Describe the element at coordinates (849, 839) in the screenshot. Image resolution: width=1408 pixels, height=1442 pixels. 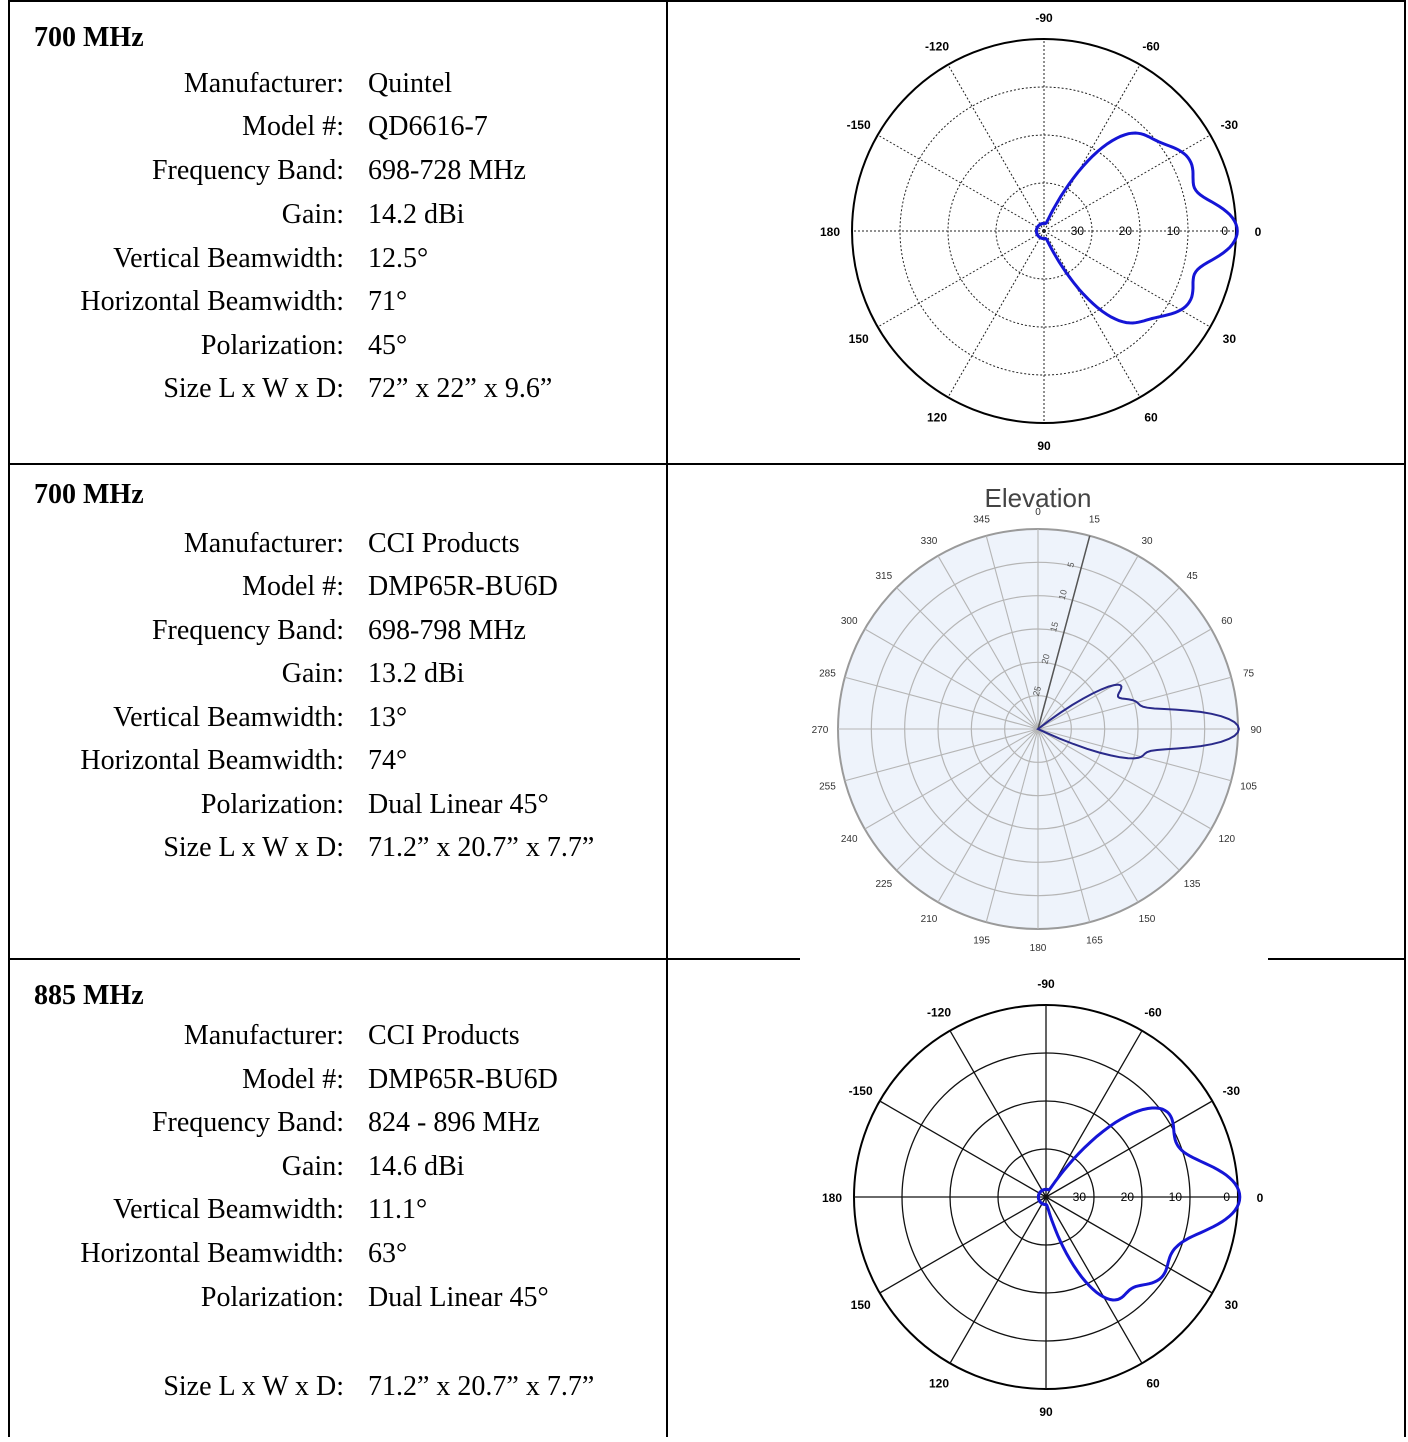
I see `angle-tick-label: 240` at that location.